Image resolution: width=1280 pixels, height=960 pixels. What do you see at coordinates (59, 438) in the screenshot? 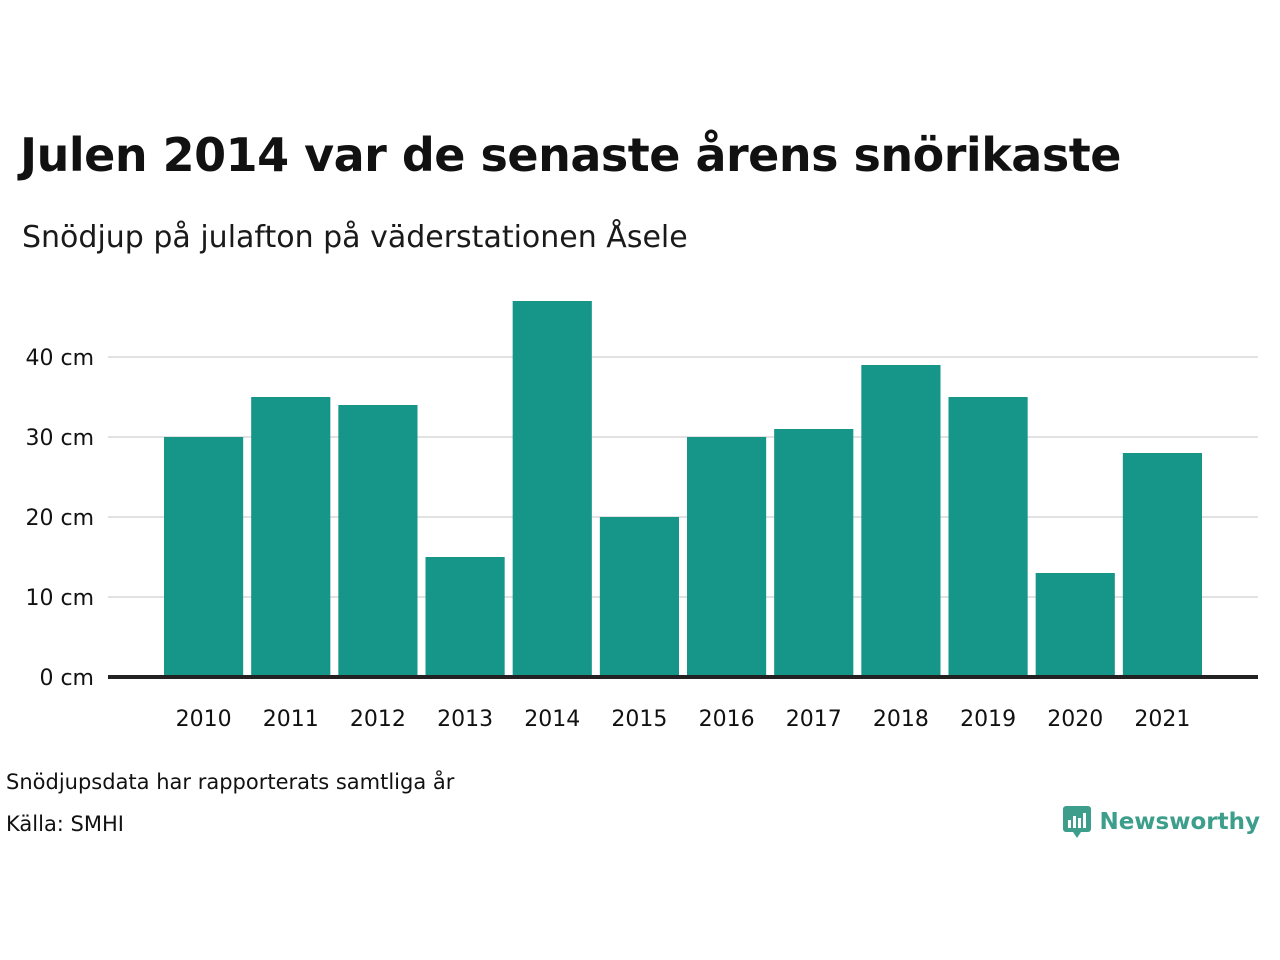
I see `y-tick-label: 30 cm` at bounding box center [59, 438].